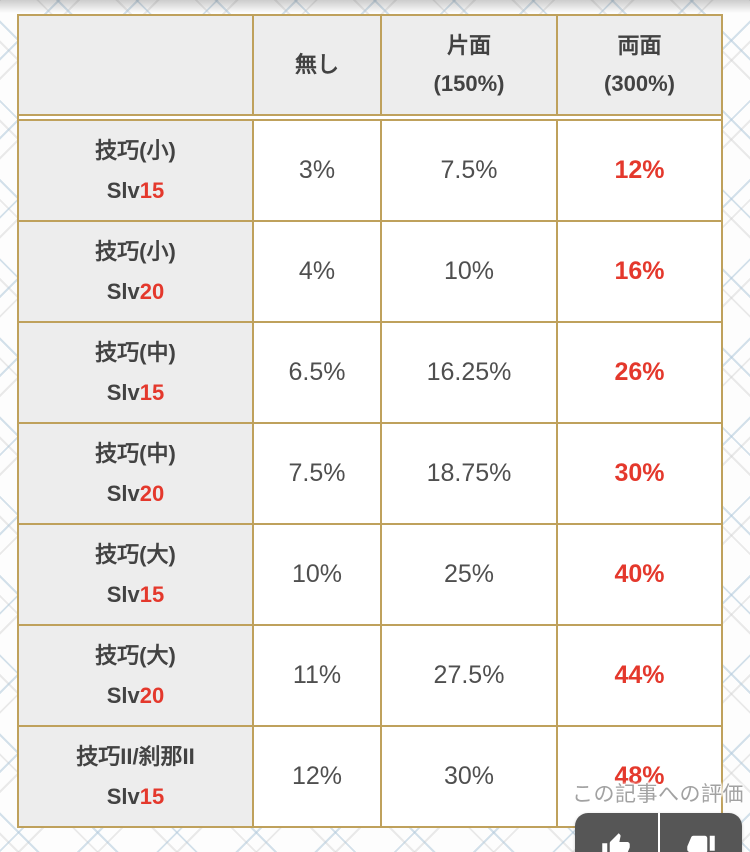  I want to click on thumbs-up-icon, so click(616, 842).